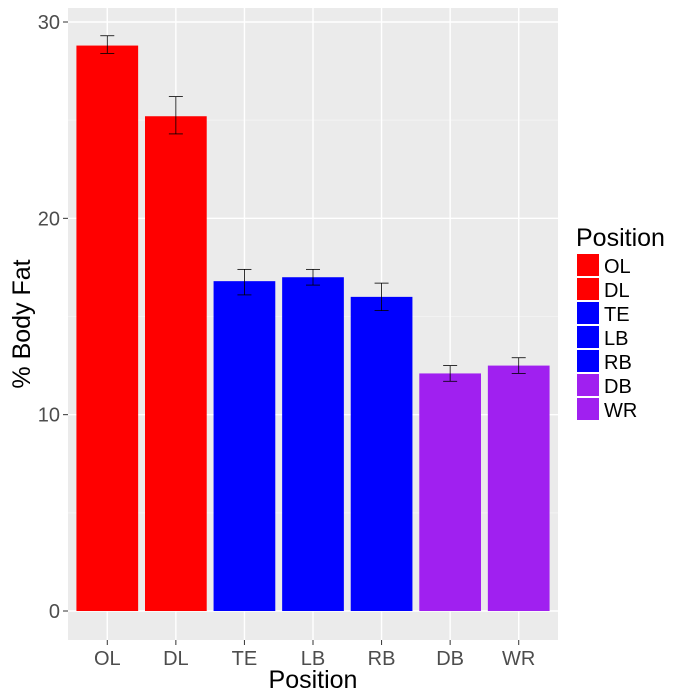 The height and width of the screenshot is (700, 700). I want to click on legend-label: DB, so click(618, 387).